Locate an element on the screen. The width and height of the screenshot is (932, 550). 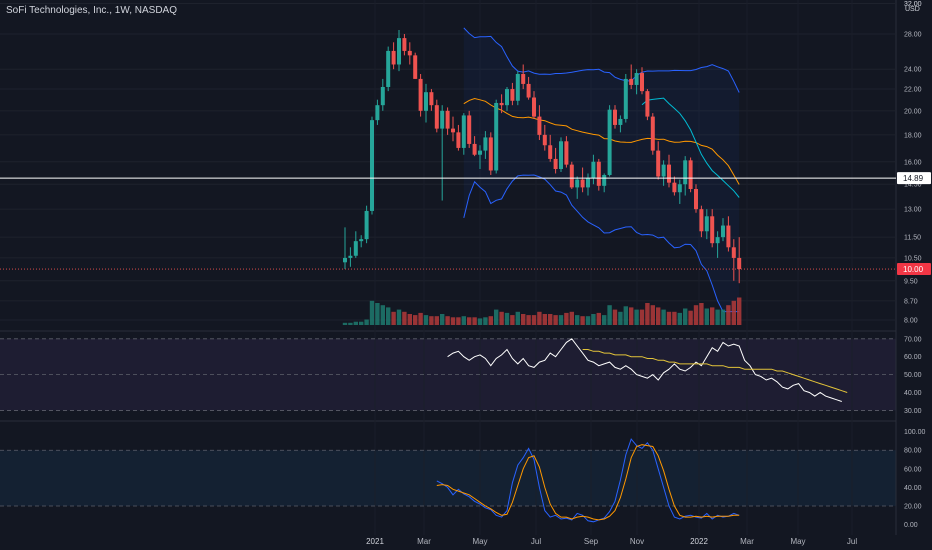
horizontal-line-badge is located at coordinates (914, 178).